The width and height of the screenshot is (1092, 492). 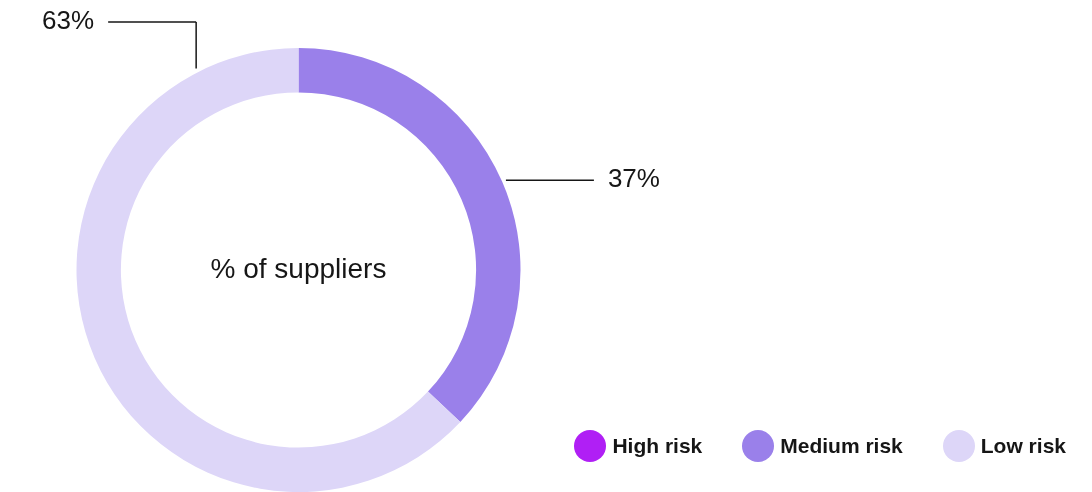 I want to click on text: % of suppliers, so click(x=298, y=268).